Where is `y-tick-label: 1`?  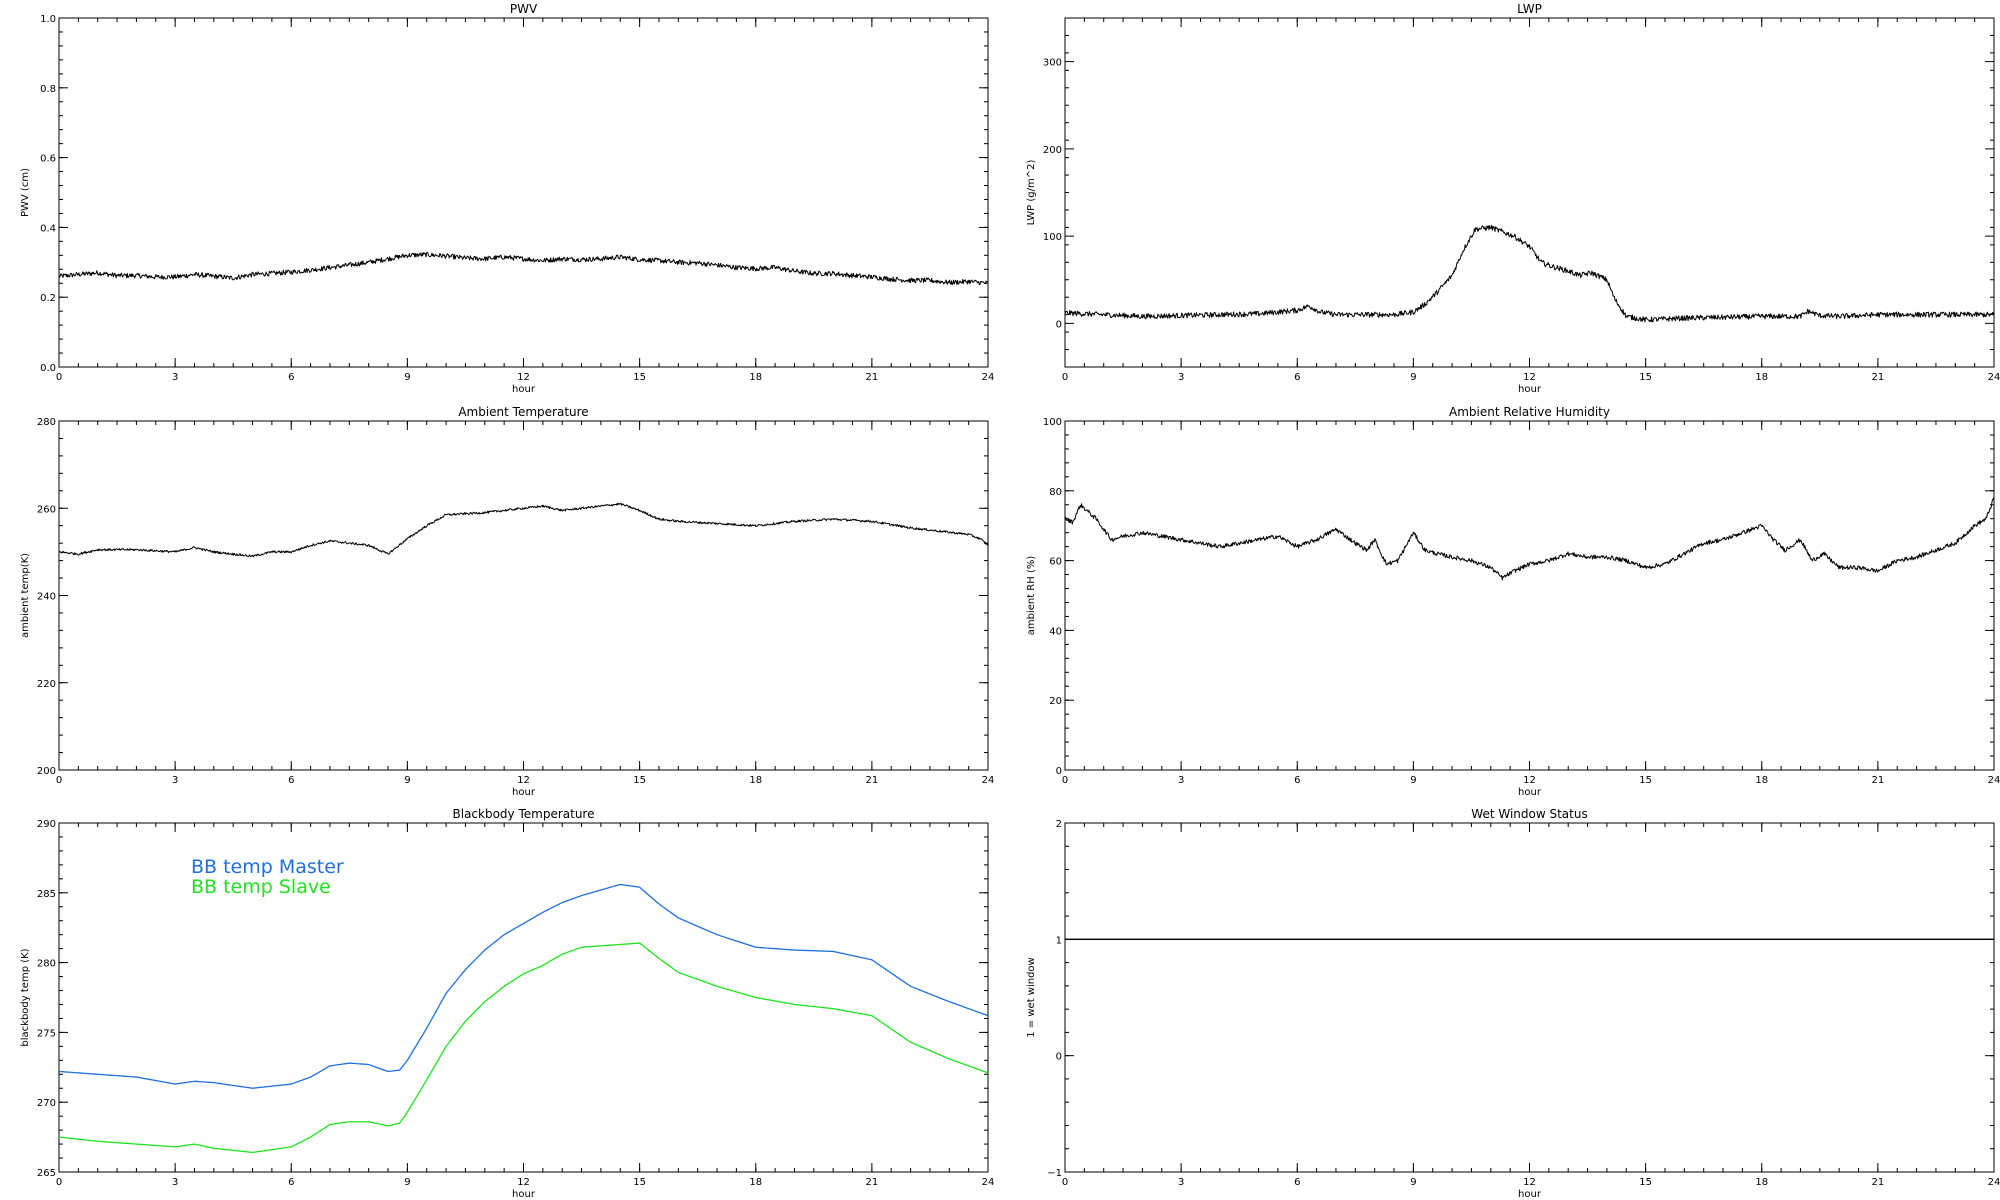 y-tick-label: 1 is located at coordinates (1059, 940).